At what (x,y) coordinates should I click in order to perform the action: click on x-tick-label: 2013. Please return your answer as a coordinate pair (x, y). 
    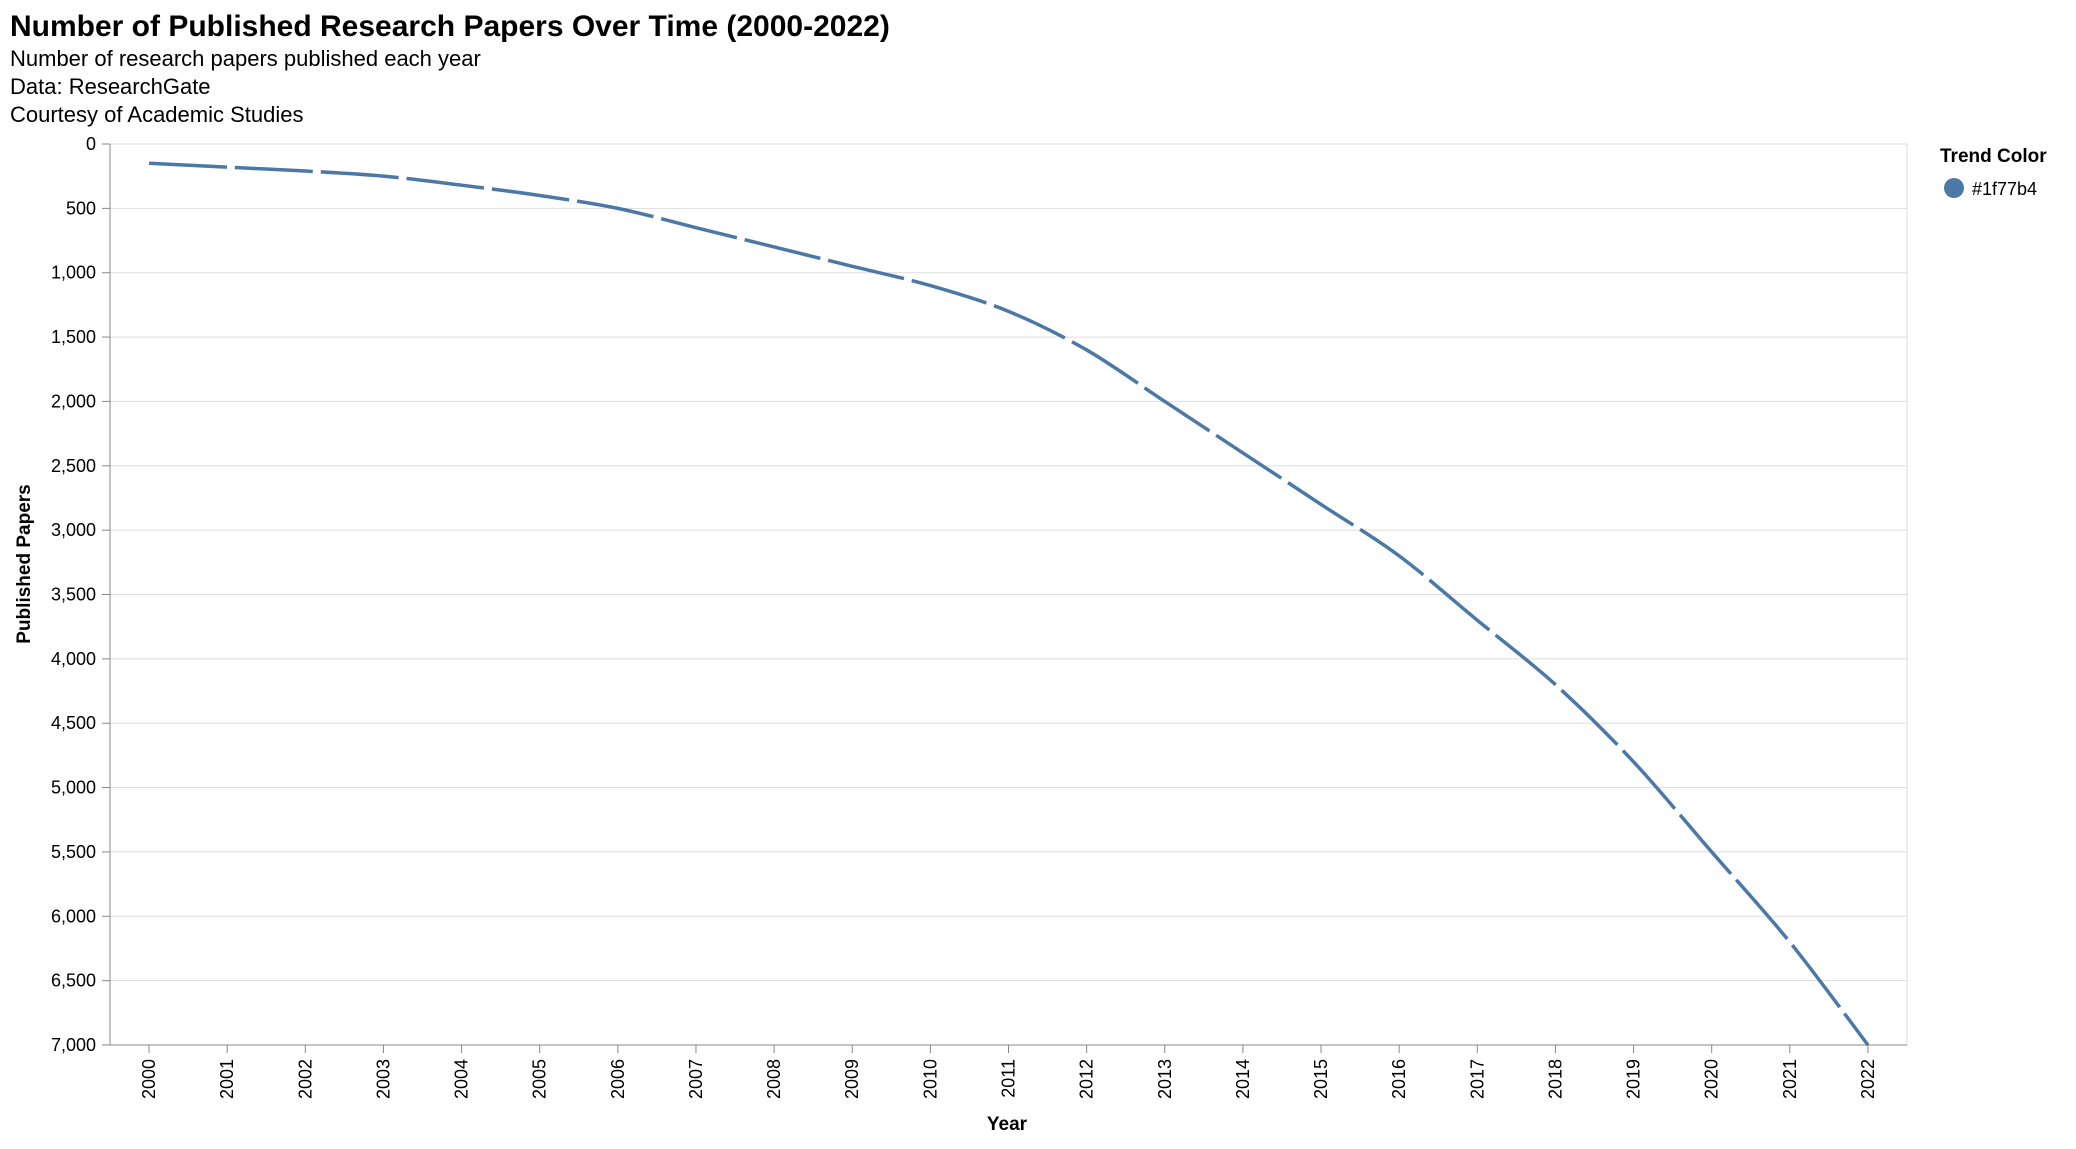
    Looking at the image, I should click on (1165, 1079).